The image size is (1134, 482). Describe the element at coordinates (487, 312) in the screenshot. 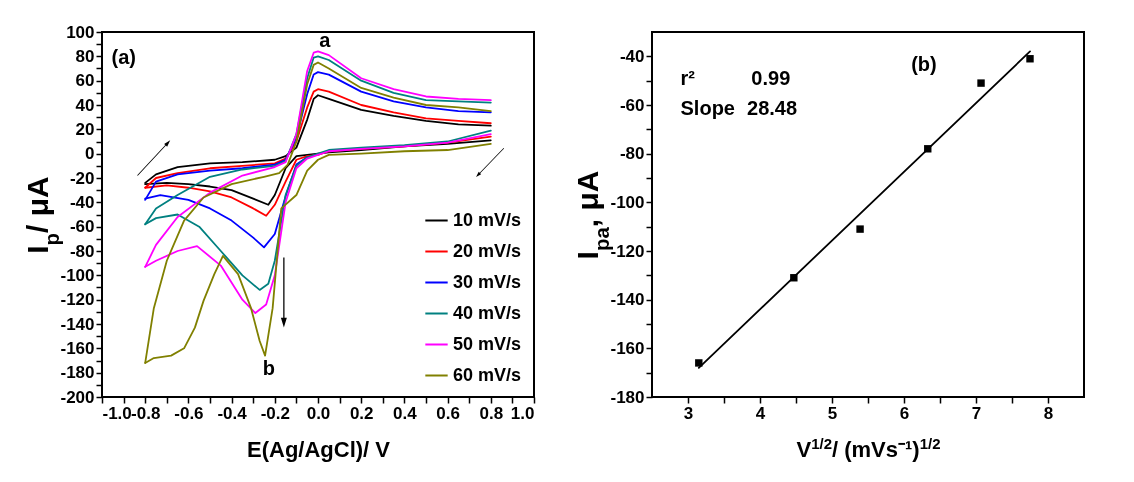

I see `legend-label: 40 mV/s` at that location.